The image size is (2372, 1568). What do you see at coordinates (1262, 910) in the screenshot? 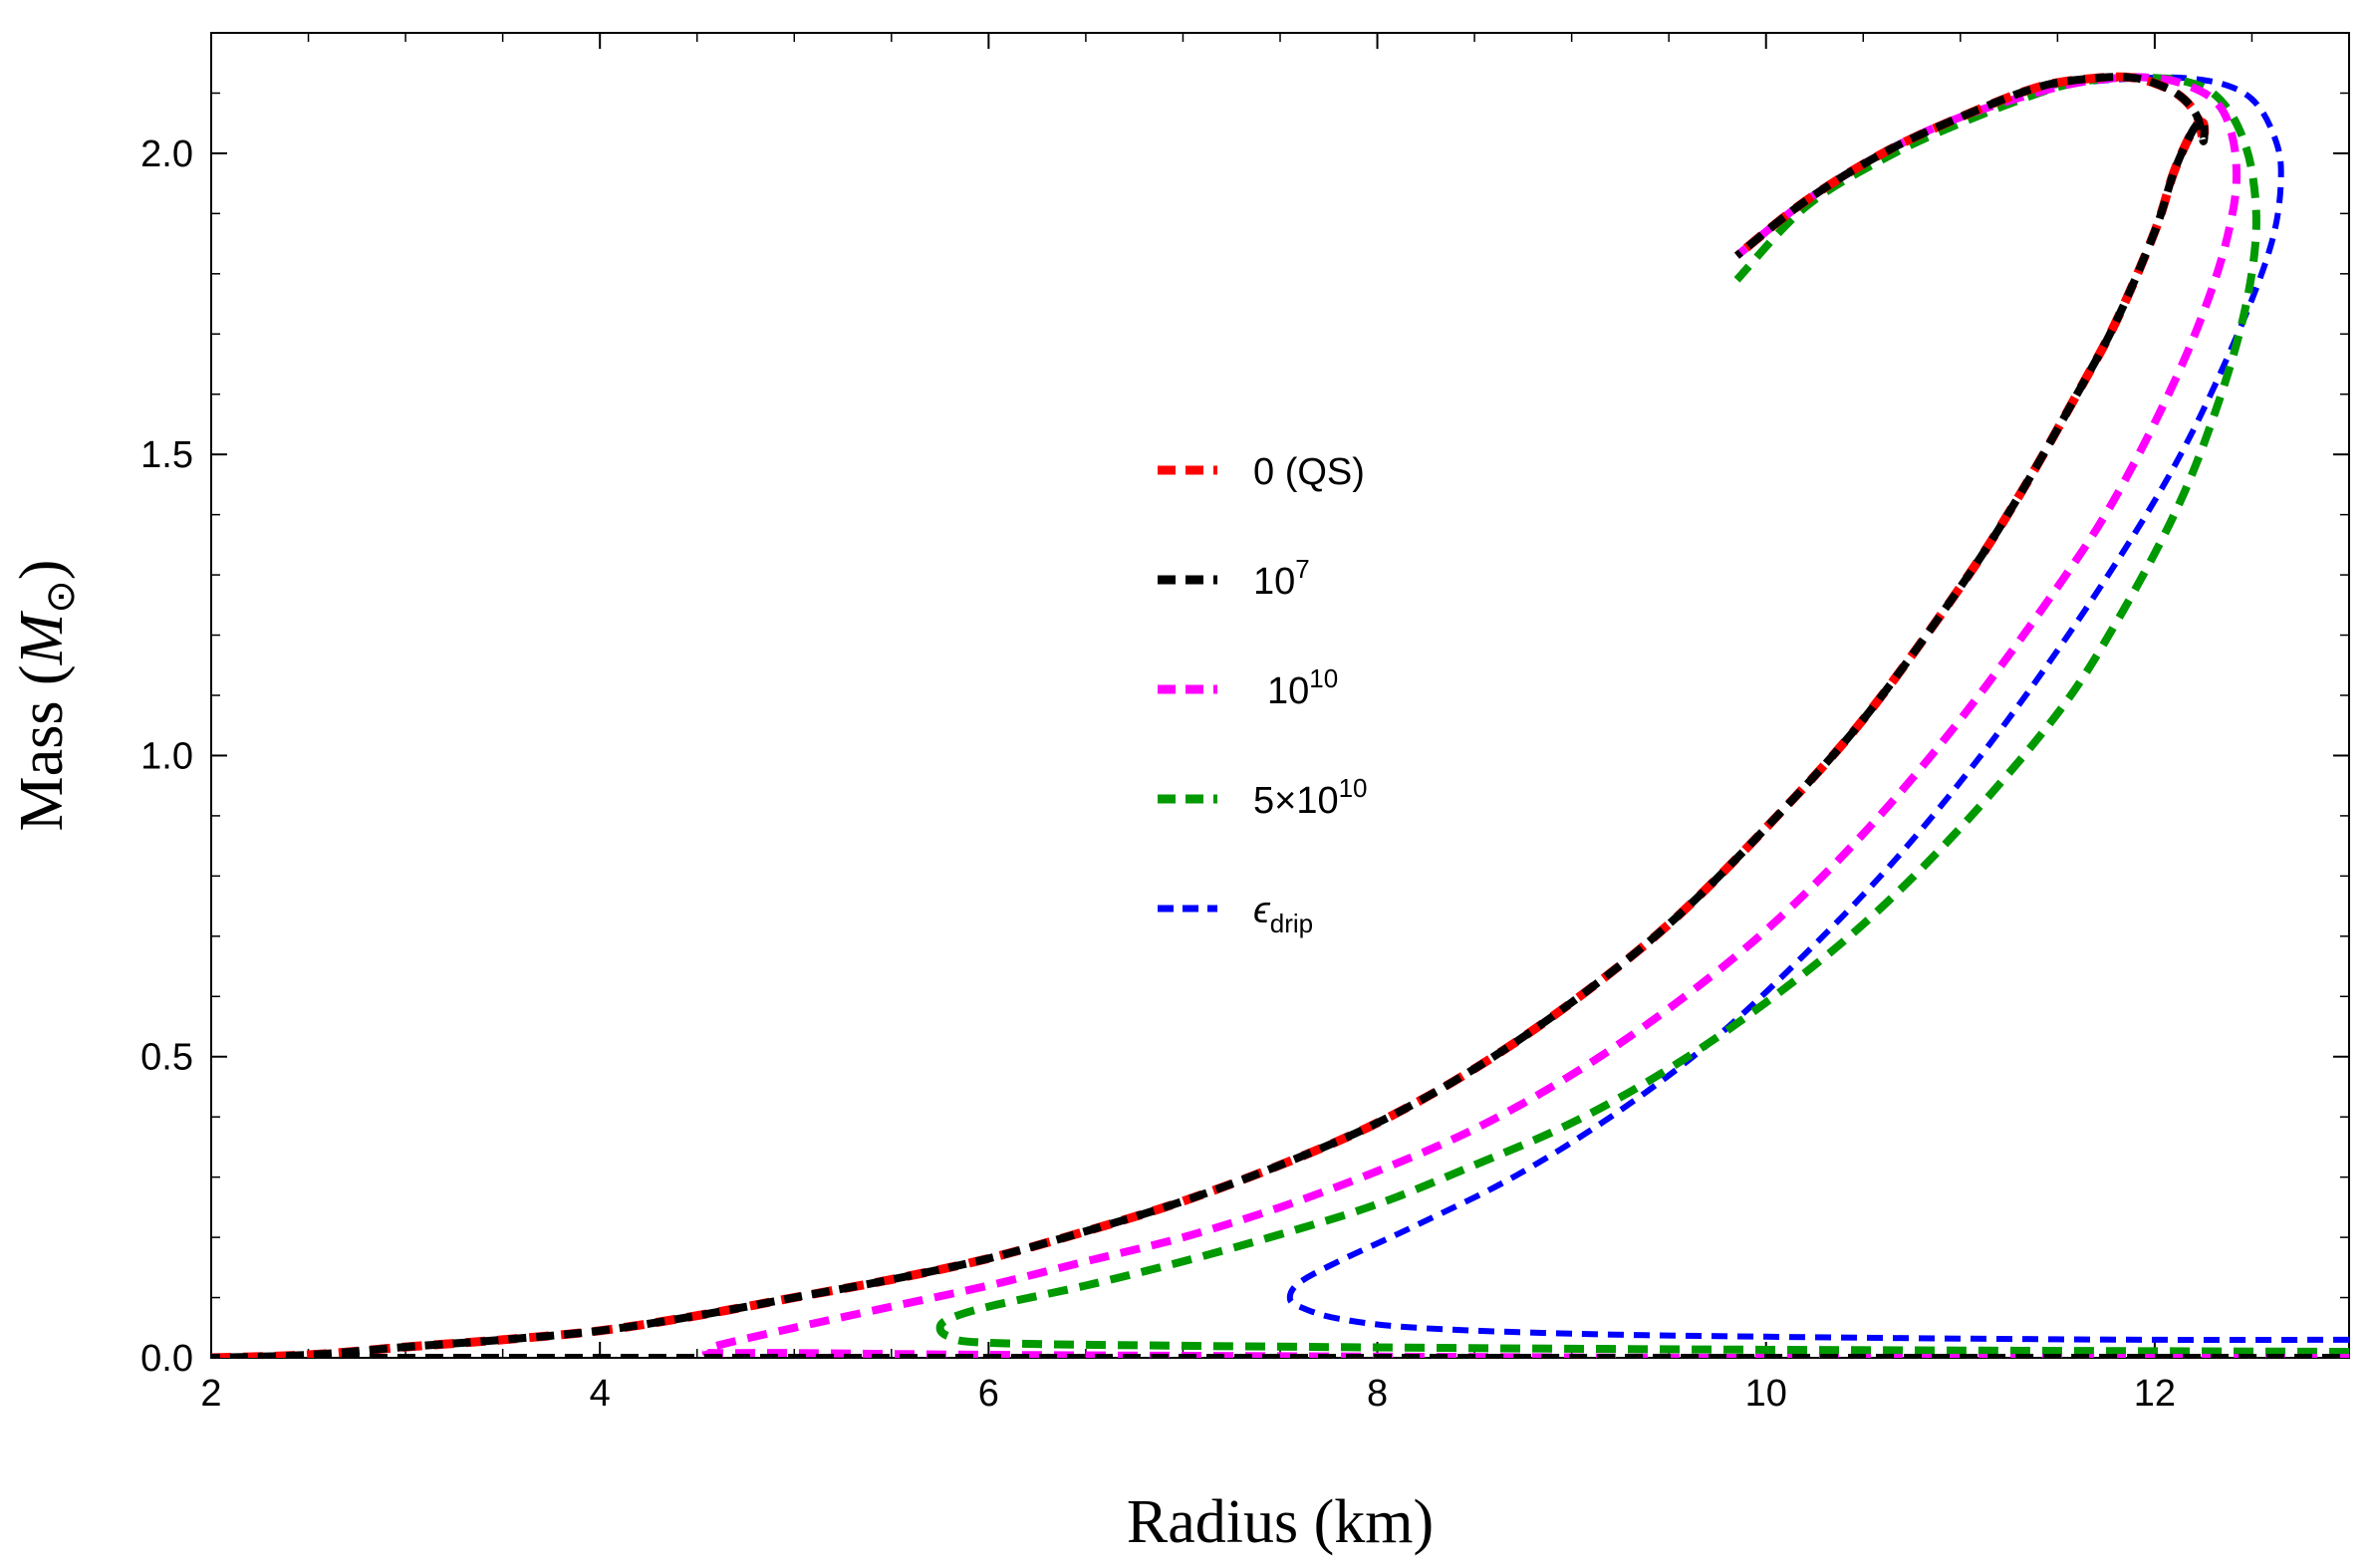
I see `legend-label-edrip-base: ϵ` at bounding box center [1262, 910].